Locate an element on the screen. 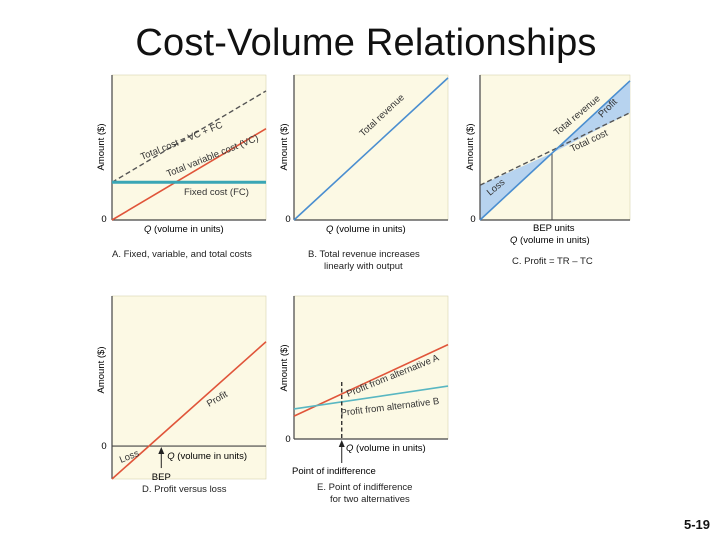 Image resolution: width=720 pixels, height=540 pixels. panel-a-xlabel-q: Q is located at coordinates (148, 229).